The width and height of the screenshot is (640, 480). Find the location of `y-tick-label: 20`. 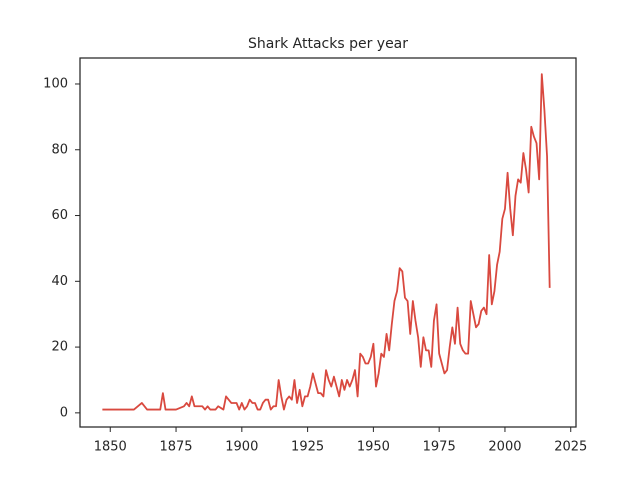

y-tick-label: 20 is located at coordinates (59, 347).